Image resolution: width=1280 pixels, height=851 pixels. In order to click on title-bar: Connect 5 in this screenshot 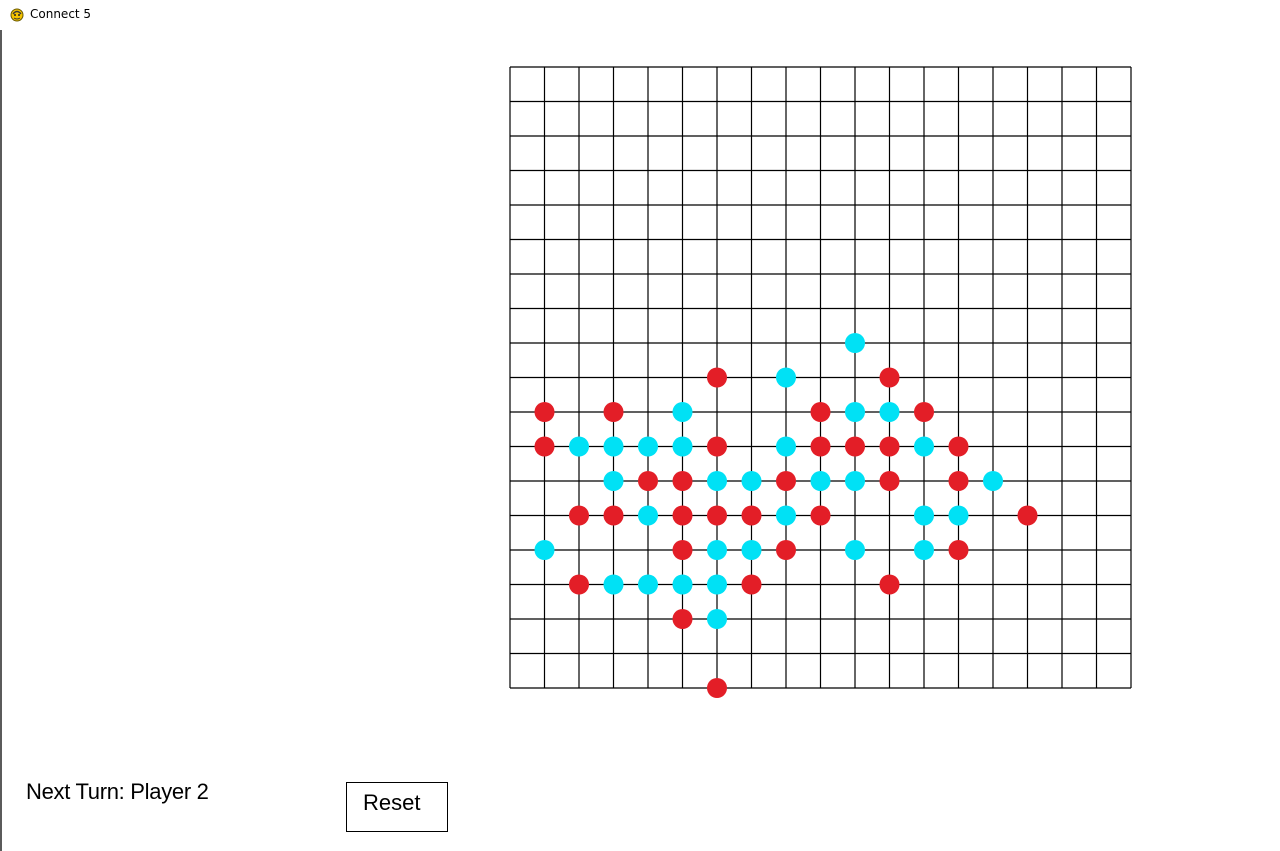, I will do `click(640, 15)`.